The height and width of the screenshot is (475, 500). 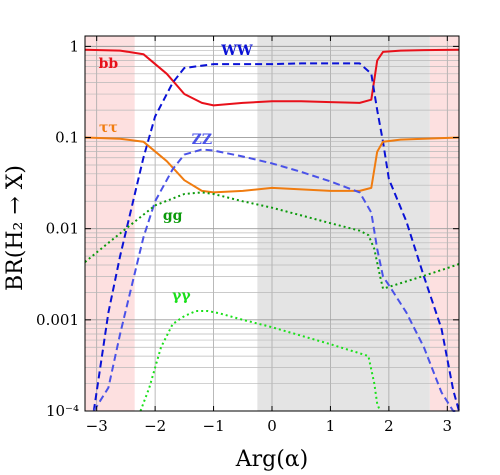 What do you see at coordinates (155, 426) in the screenshot?
I see `x-tick-label-1: −2` at bounding box center [155, 426].